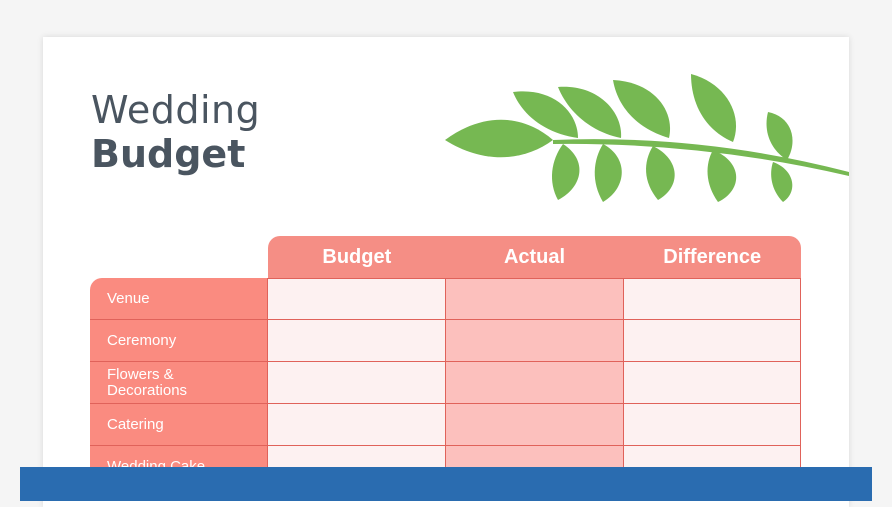  I want to click on bottom-bar, so click(446, 484).